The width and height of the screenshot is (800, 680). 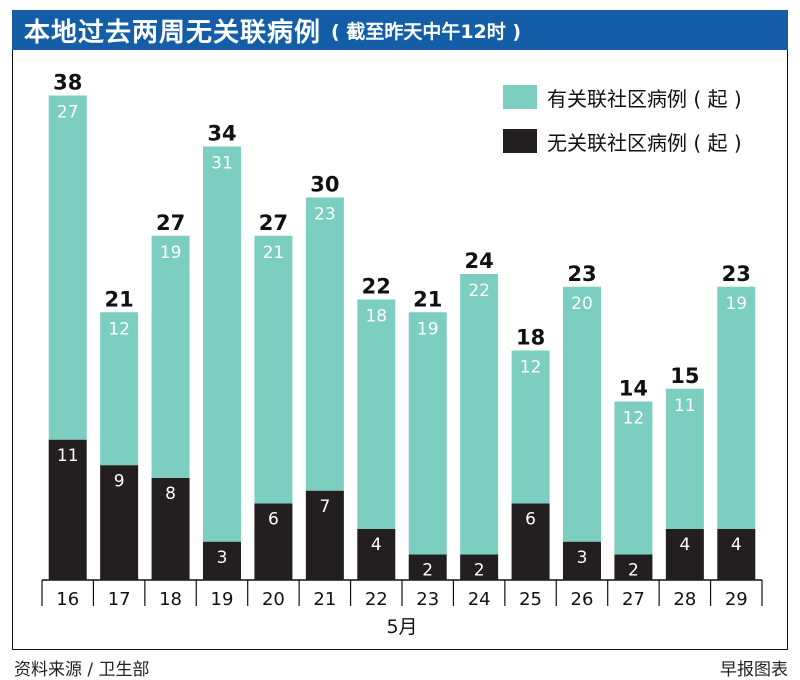 I want to click on data-label-linked: 27, so click(x=68, y=113).